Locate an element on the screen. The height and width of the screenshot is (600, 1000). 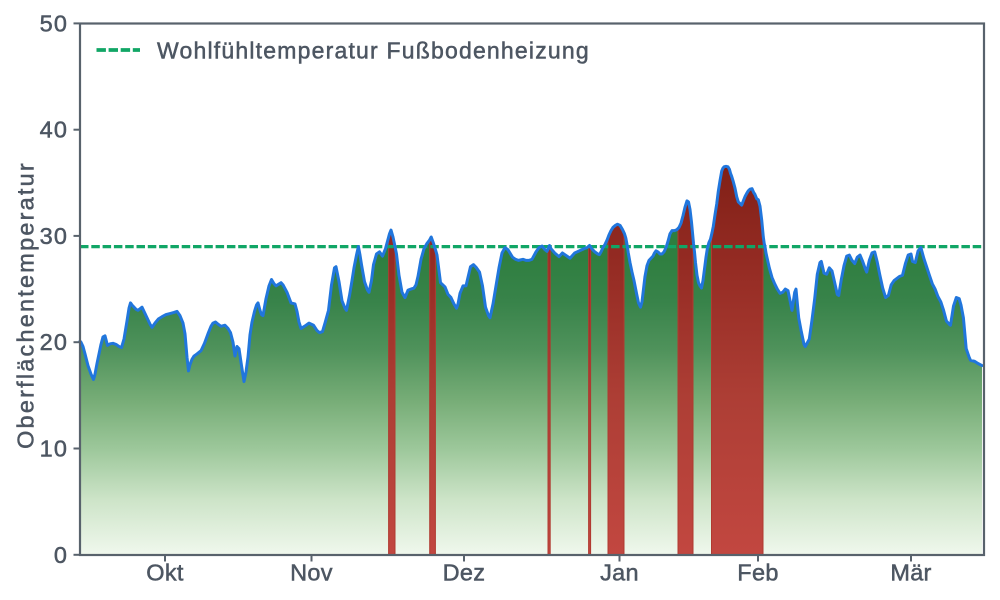
svg-text: Okt is located at coordinates (165, 573).